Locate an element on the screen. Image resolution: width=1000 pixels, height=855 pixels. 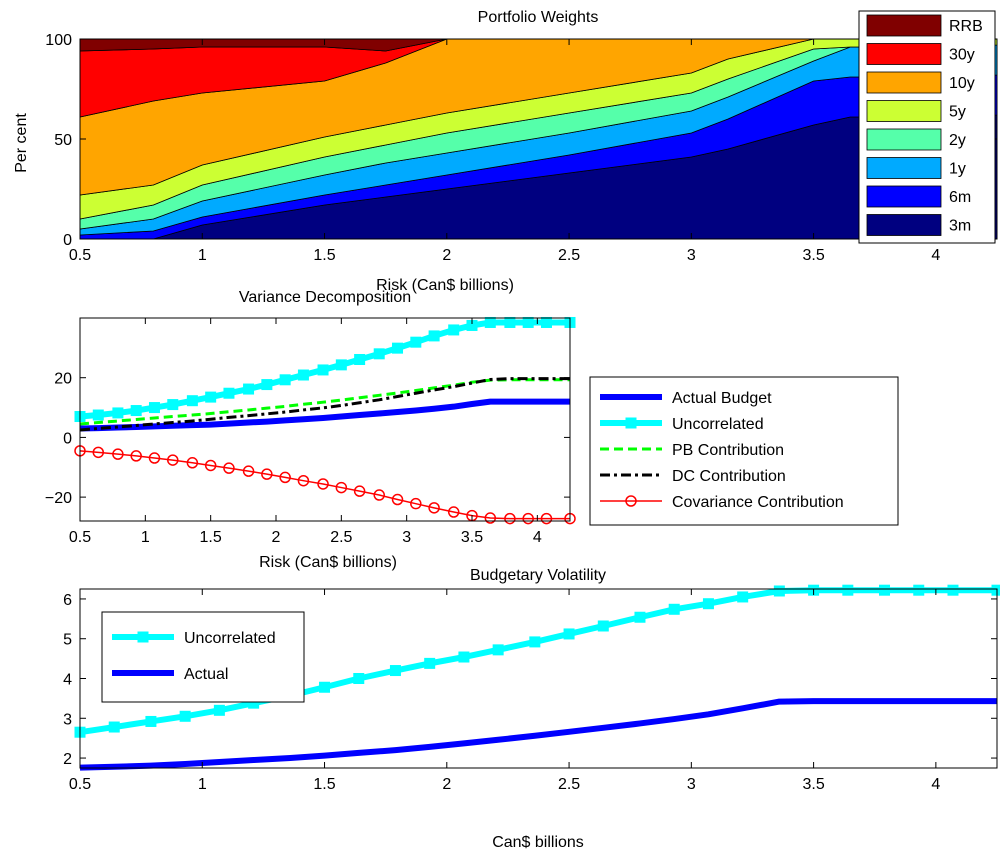
legend-entry: 10y is located at coordinates (962, 83).